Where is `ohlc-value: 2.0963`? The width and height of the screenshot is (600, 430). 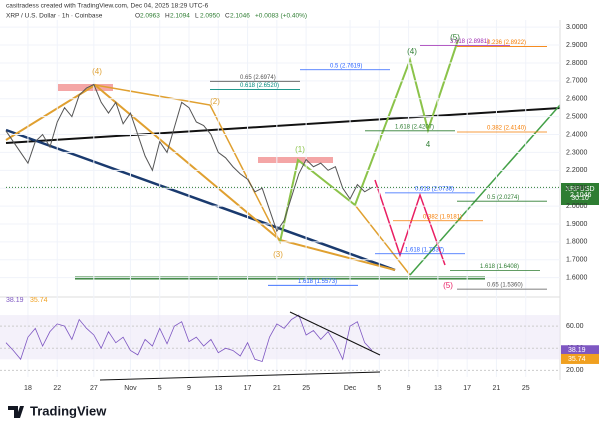
ohlc-value: 2.0963 is located at coordinates (150, 16).